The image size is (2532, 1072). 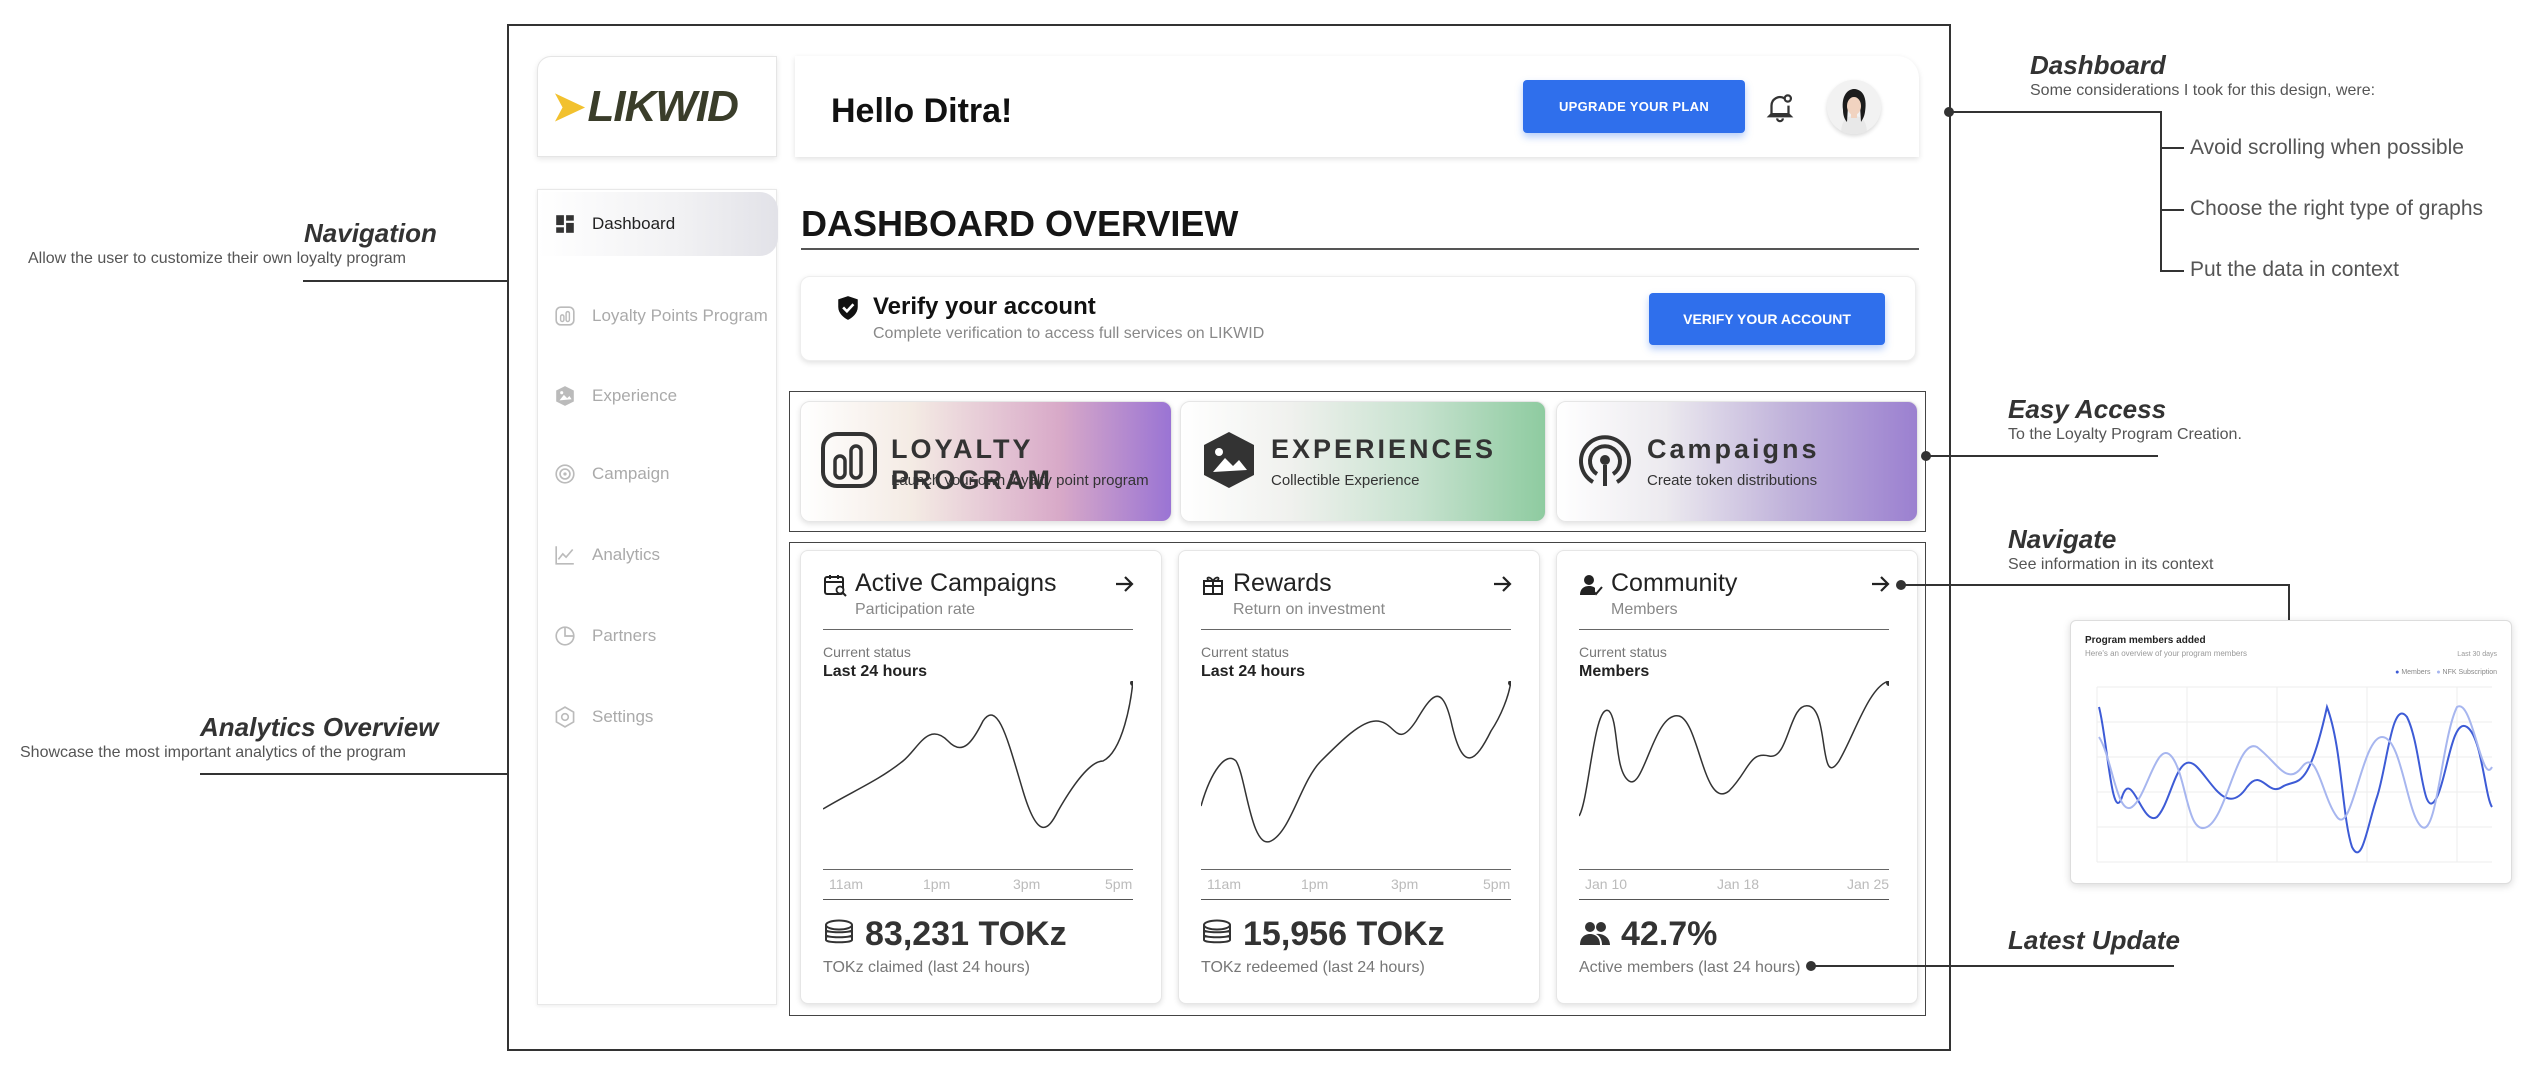 What do you see at coordinates (2294, 269) in the screenshot?
I see `annotation-bullet: Put the data in context` at bounding box center [2294, 269].